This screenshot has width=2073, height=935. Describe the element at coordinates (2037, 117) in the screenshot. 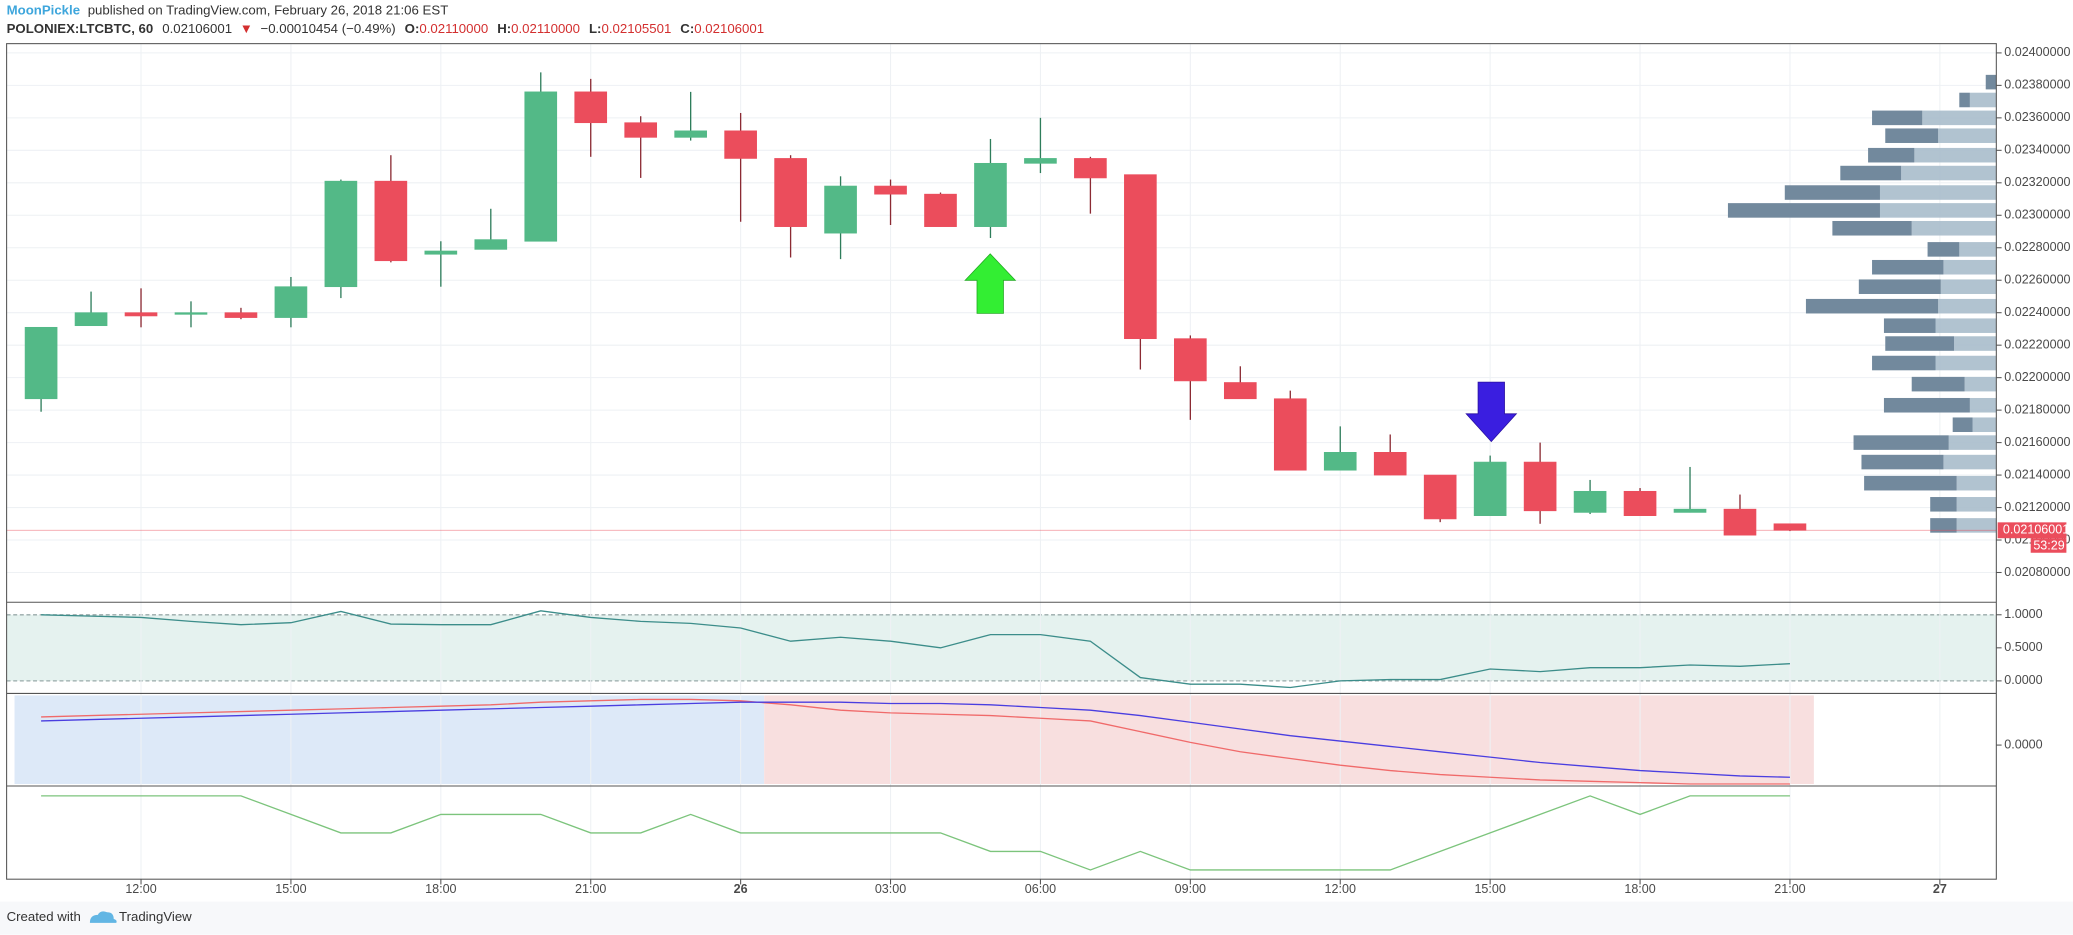

I see `y-tick-label: 0.02360000` at that location.